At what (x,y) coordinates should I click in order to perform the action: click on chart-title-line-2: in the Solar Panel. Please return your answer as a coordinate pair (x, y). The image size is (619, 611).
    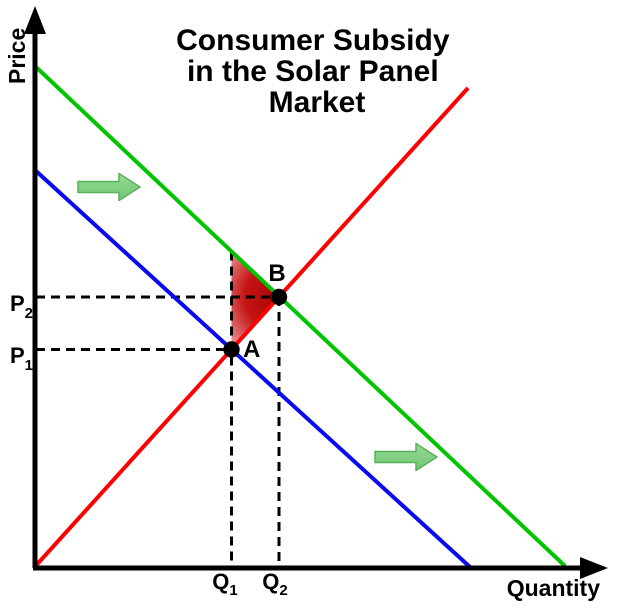
    Looking at the image, I should click on (313, 71).